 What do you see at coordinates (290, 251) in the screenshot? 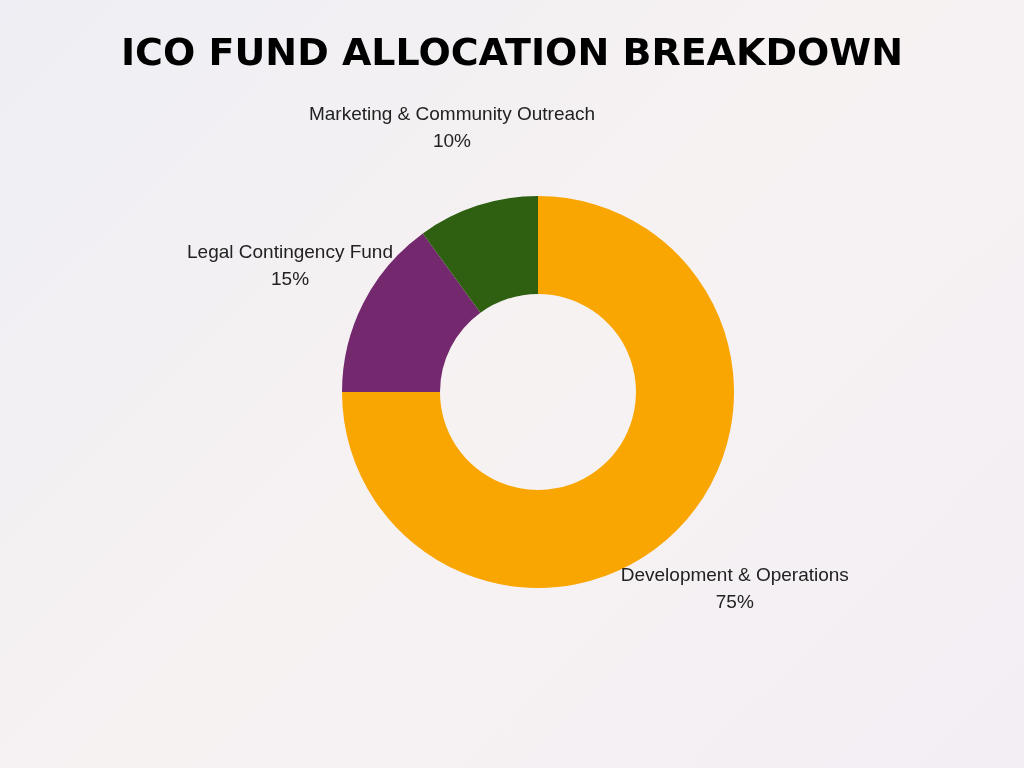
I see `slice-label: Legal Contingency Fund` at bounding box center [290, 251].